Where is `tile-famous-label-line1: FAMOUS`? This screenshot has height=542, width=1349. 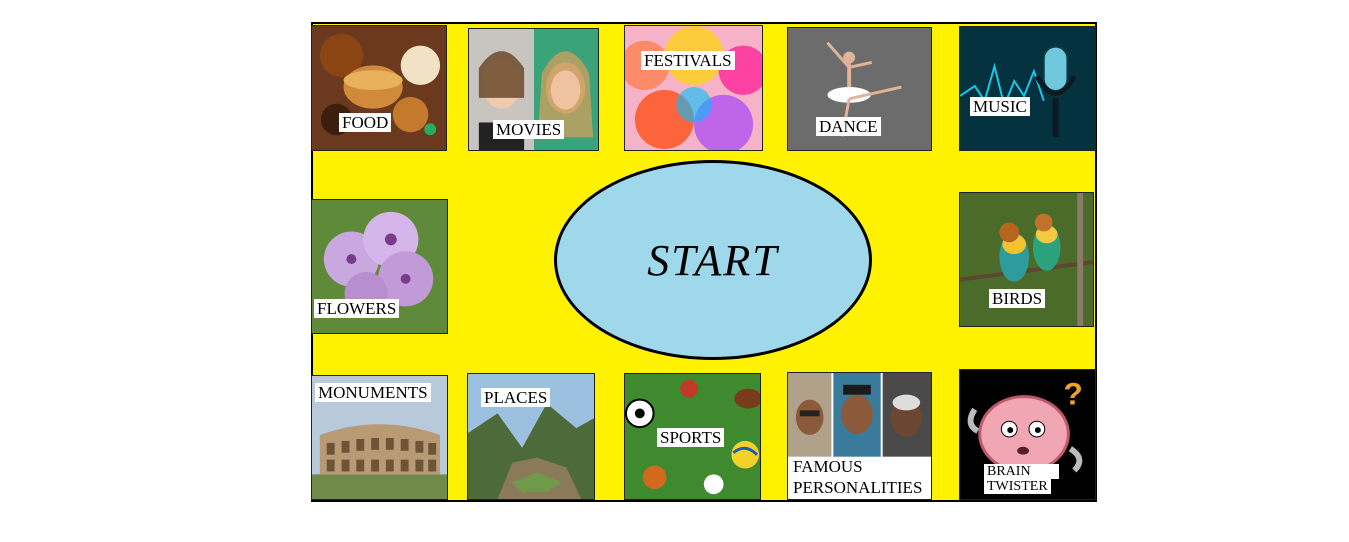 tile-famous-label-line1: FAMOUS is located at coordinates (860, 466).